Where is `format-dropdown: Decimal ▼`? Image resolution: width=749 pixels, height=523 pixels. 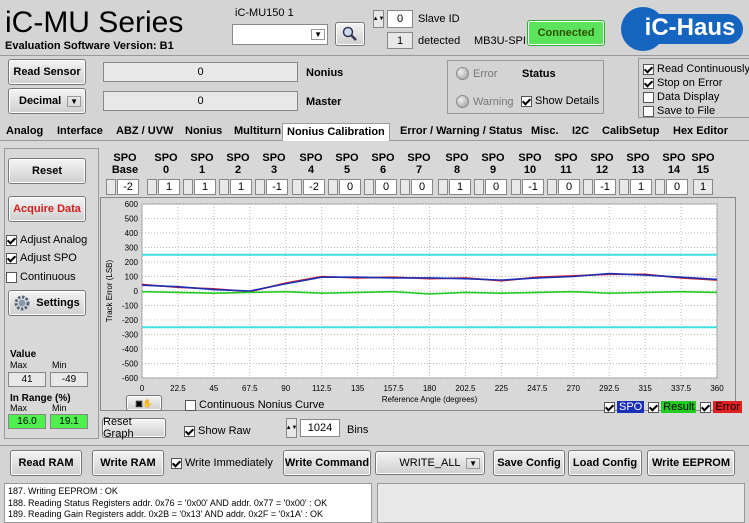 format-dropdown: Decimal ▼ is located at coordinates (47, 101).